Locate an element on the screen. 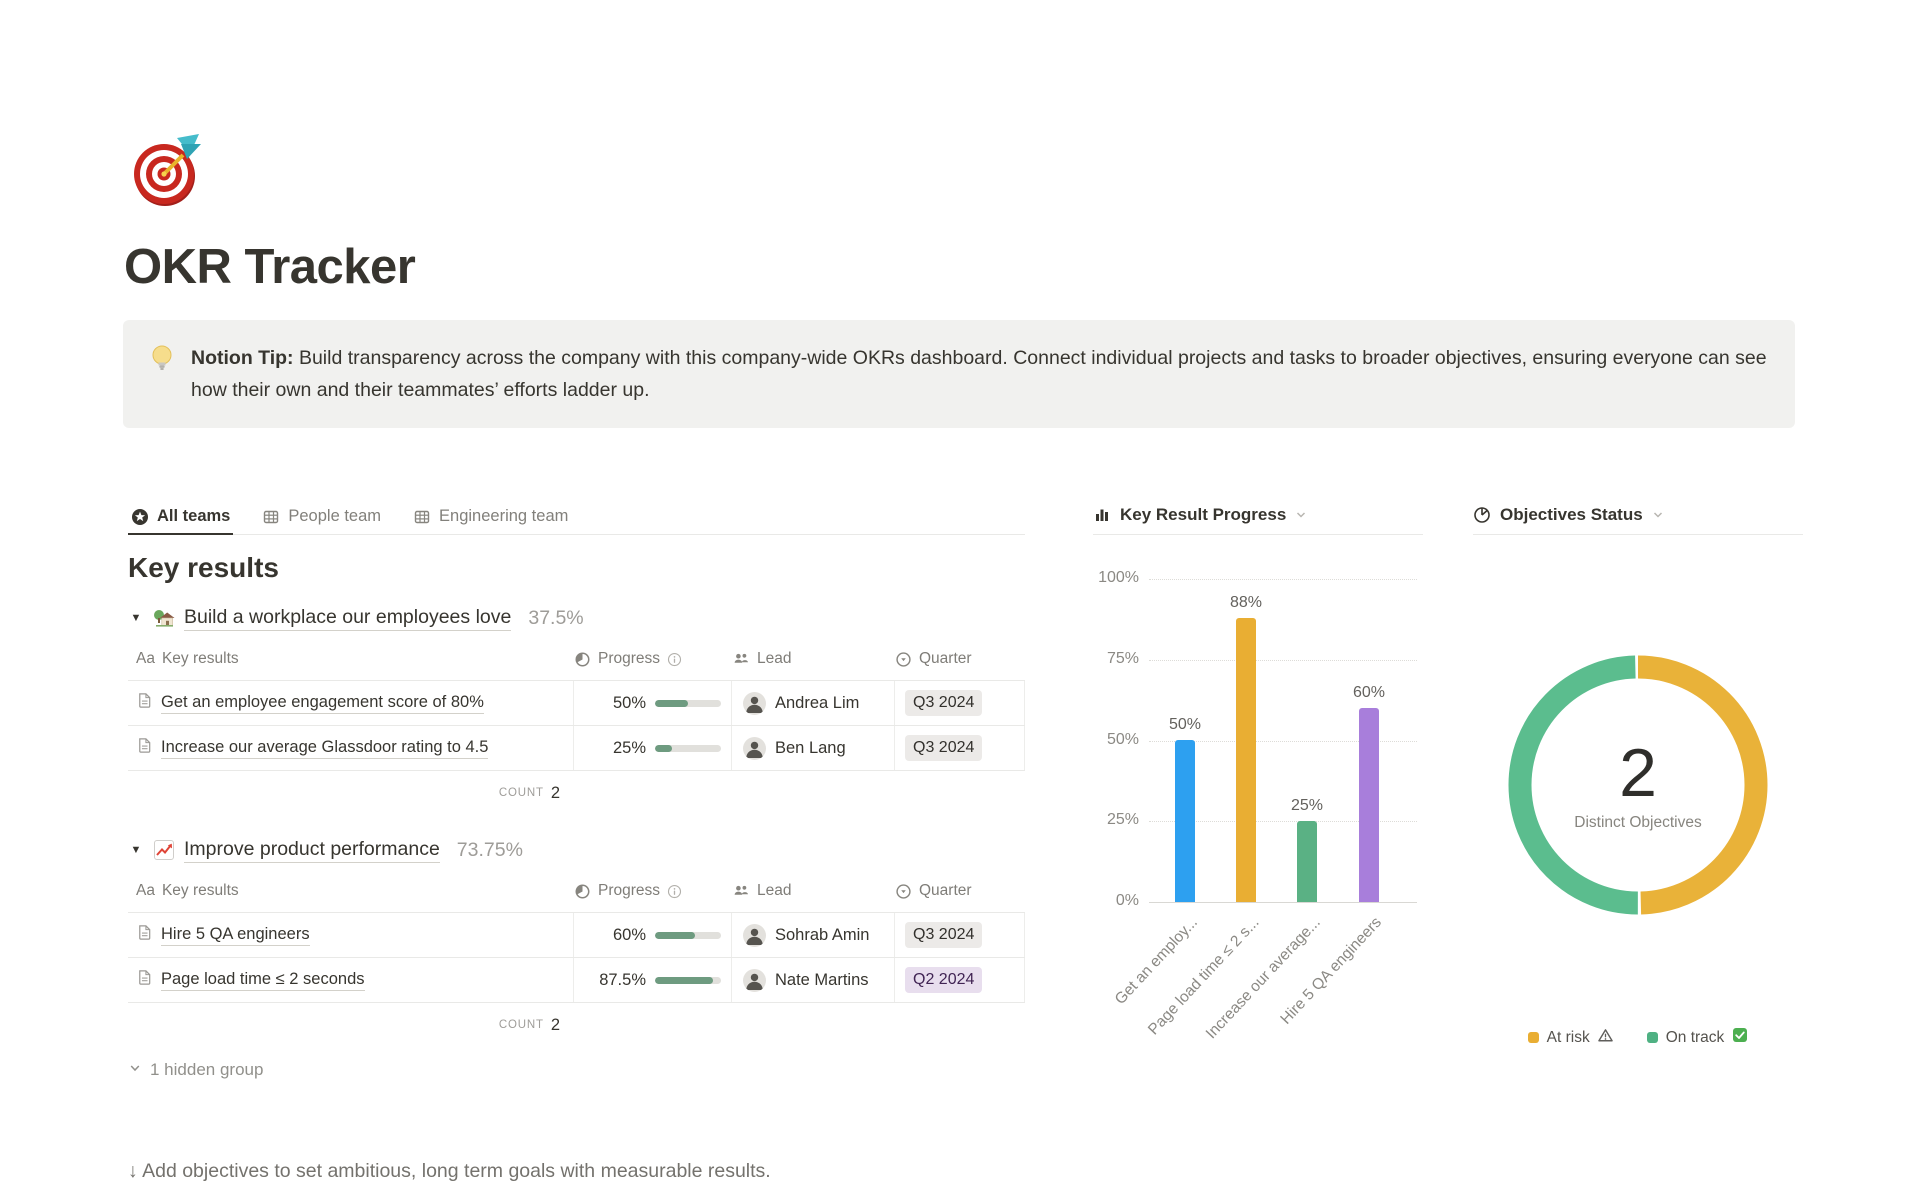 The image size is (1920, 1199). page-title: OKR Tracker is located at coordinates (270, 267).